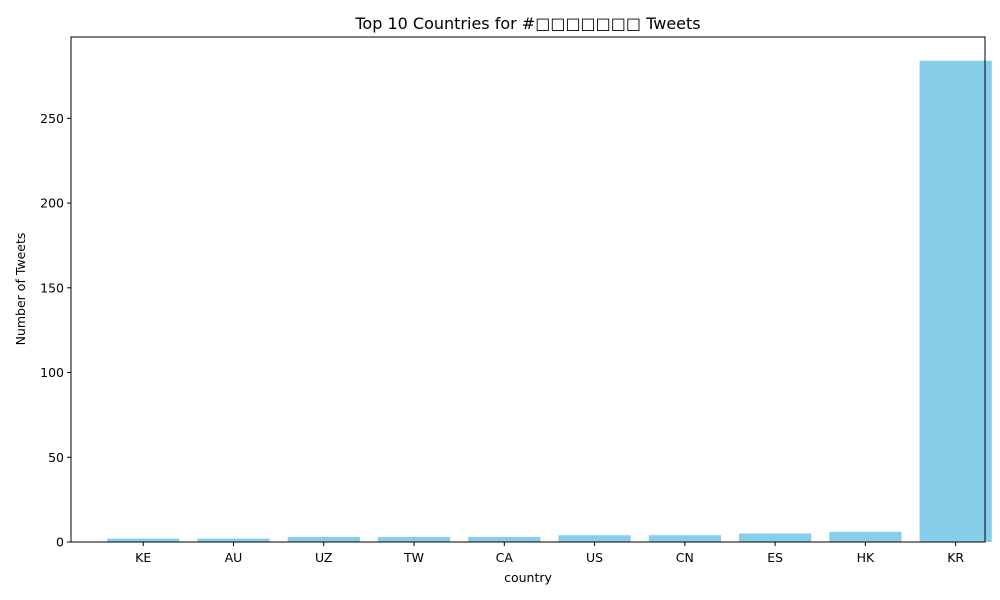 This screenshot has height=600, width=1000. What do you see at coordinates (955, 557) in the screenshot?
I see `x-tick-label: KR` at bounding box center [955, 557].